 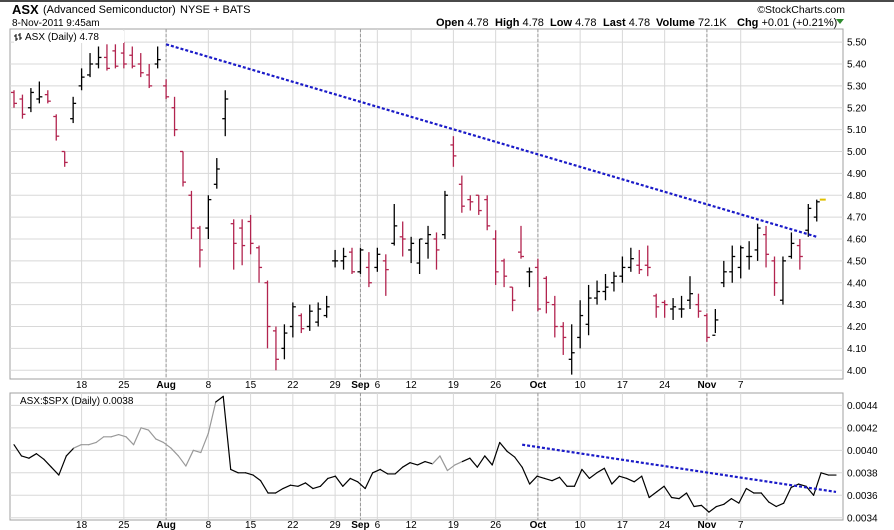 I want to click on ratio-y-tick-label: 0.0034, so click(x=862, y=518).